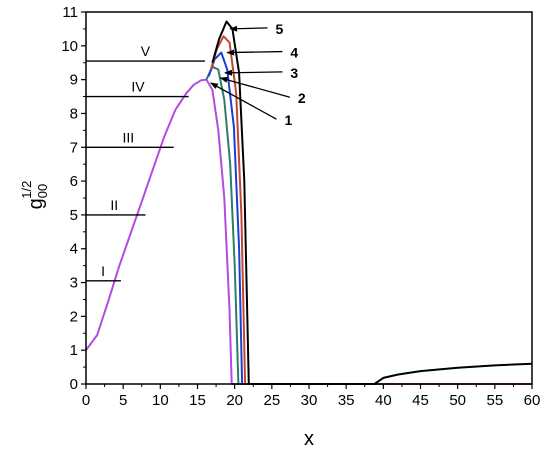 This screenshot has width=550, height=453. What do you see at coordinates (138, 87) in the screenshot?
I see `reference-label-IV: IV` at bounding box center [138, 87].